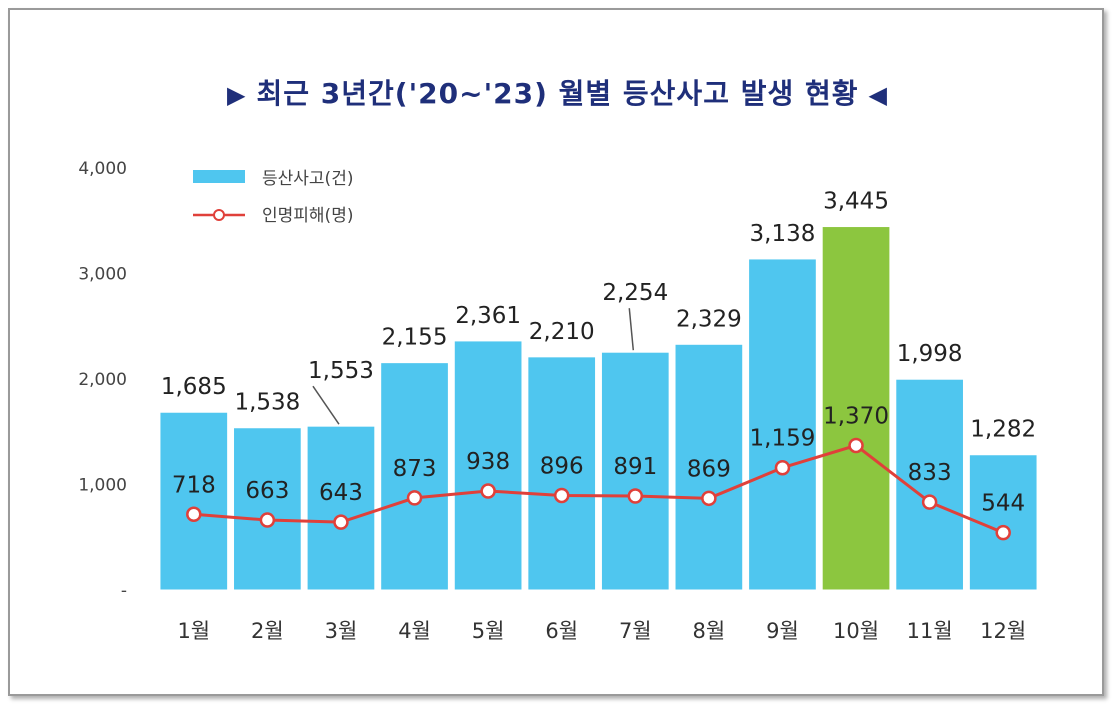  I want to click on x-tick-label: 6월, so click(561, 631).